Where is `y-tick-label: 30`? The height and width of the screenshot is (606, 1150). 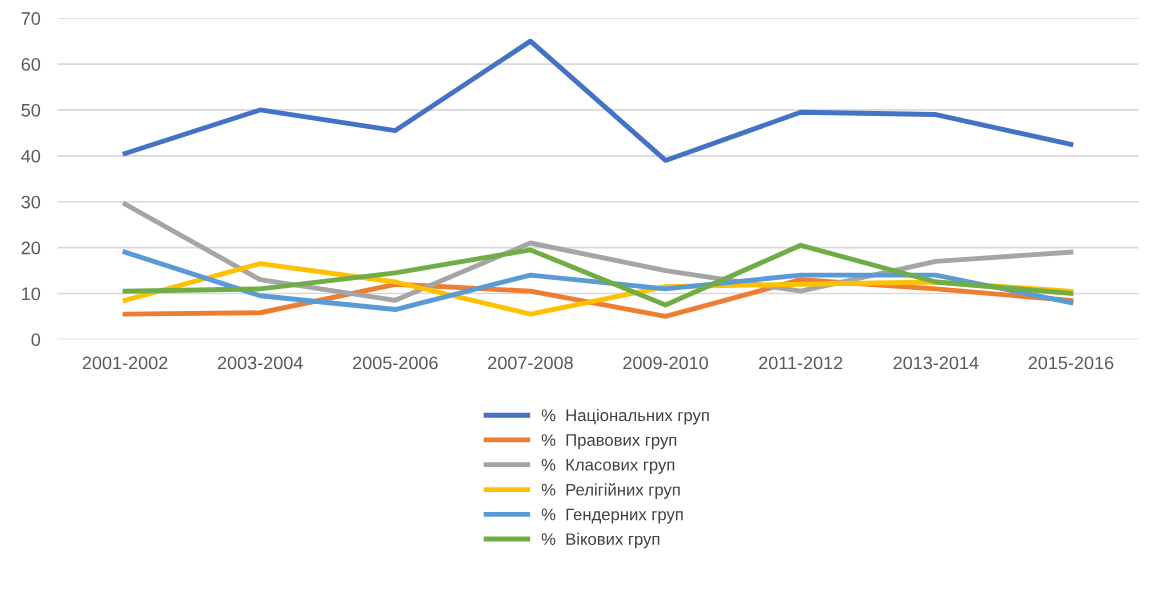
y-tick-label: 30 is located at coordinates (31, 202).